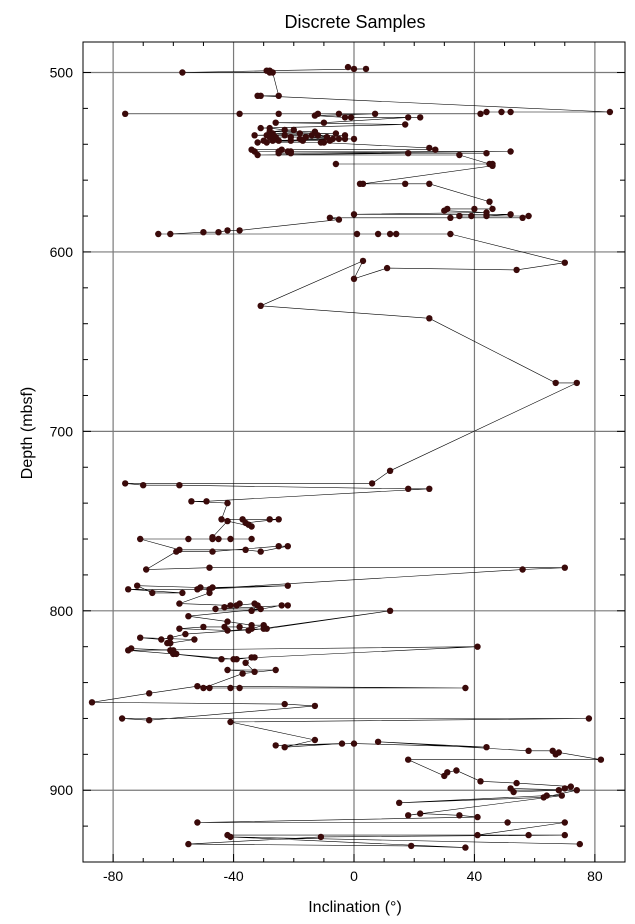 This screenshot has width=635, height=924. Describe the element at coordinates (62, 790) in the screenshot. I see `y-tick-label: 900` at that location.